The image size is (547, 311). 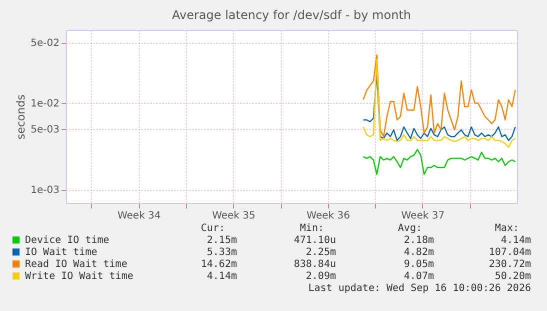 I want to click on text: 230.72m, so click(x=509, y=264).